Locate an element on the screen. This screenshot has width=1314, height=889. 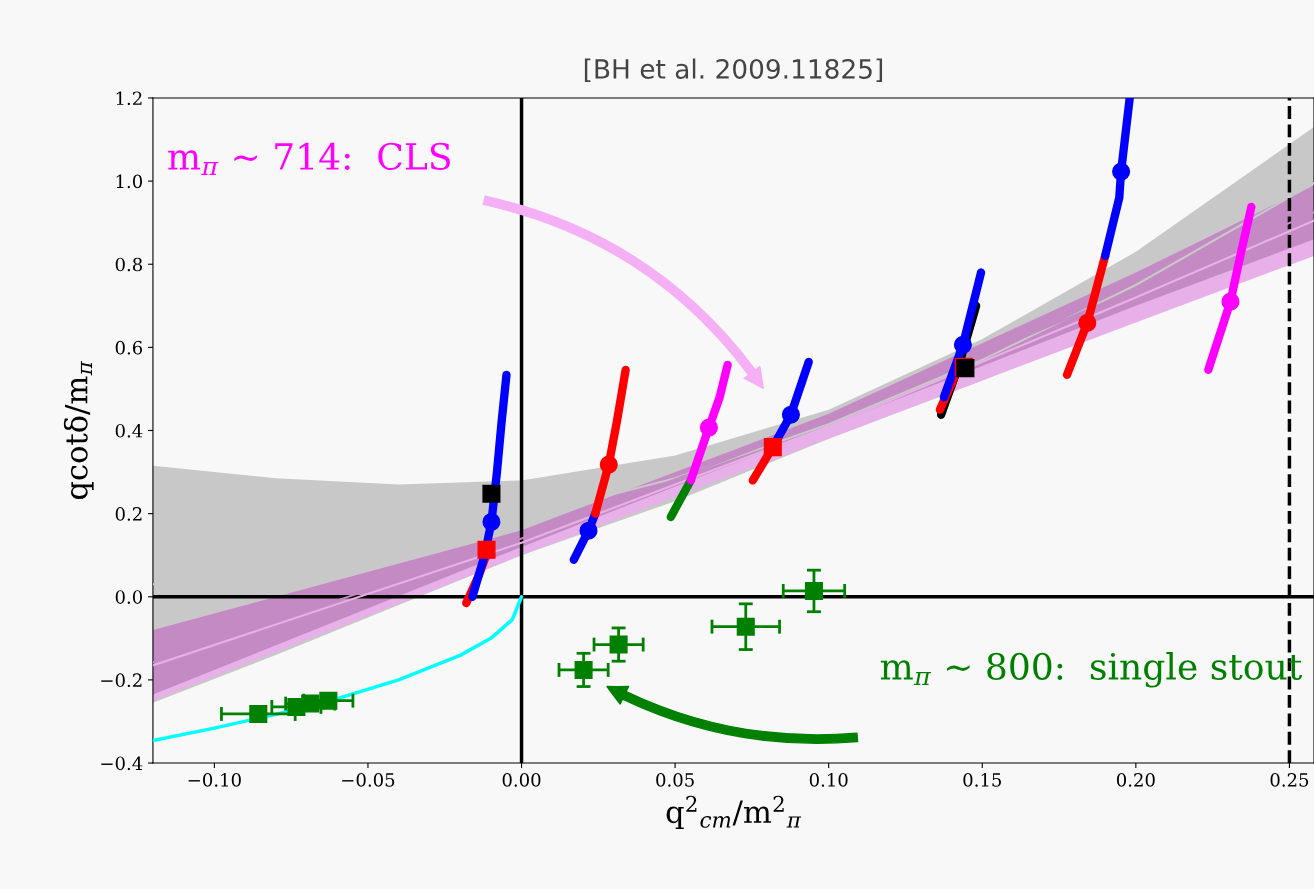
x-tick-label: 0.15 is located at coordinates (982, 780).